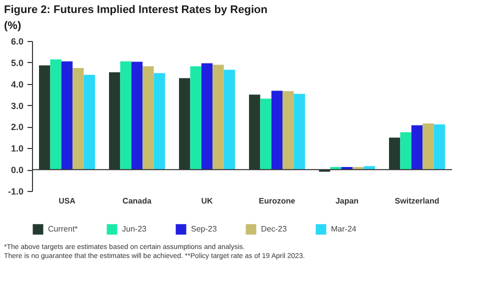  Describe the element at coordinates (13, 26) in the screenshot. I see `y-axis-title: (%)` at that location.